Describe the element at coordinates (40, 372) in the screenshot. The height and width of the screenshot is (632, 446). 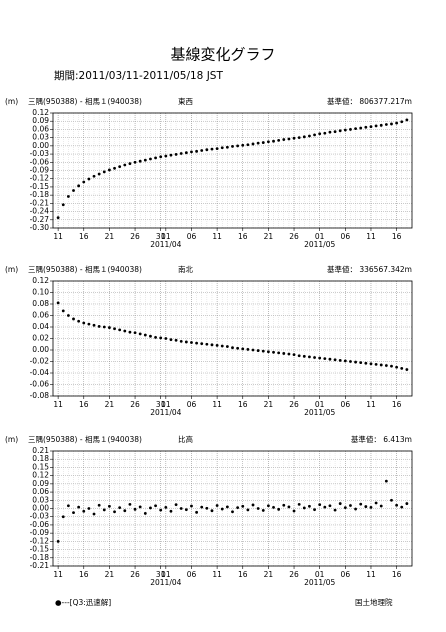
I see `y-tick-label: -0.04` at that location.